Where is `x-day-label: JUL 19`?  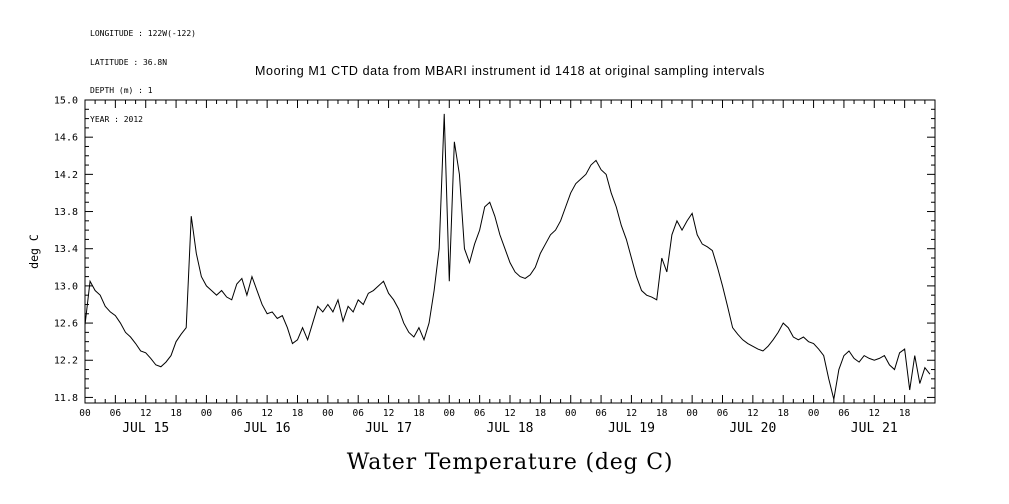
x-day-label: JUL 19 is located at coordinates (631, 428).